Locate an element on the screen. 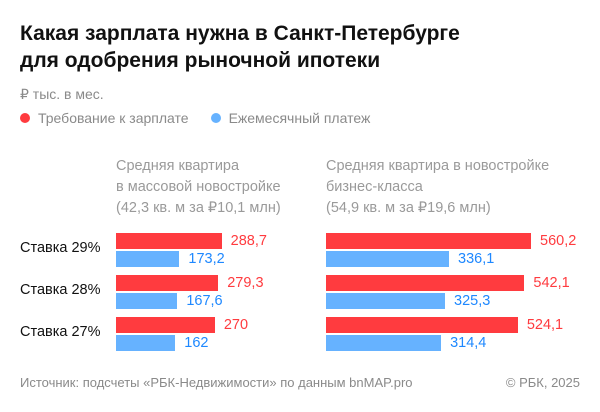 This screenshot has height=412, width=600. units-label: ₽ тыс. в мес. is located at coordinates (62, 94).